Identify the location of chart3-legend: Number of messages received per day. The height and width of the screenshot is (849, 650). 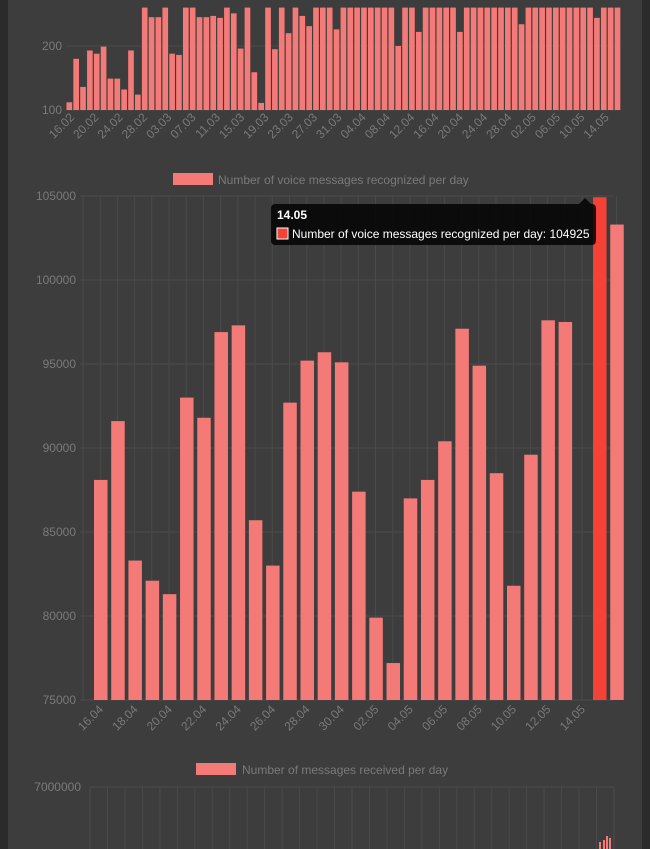
(322, 770).